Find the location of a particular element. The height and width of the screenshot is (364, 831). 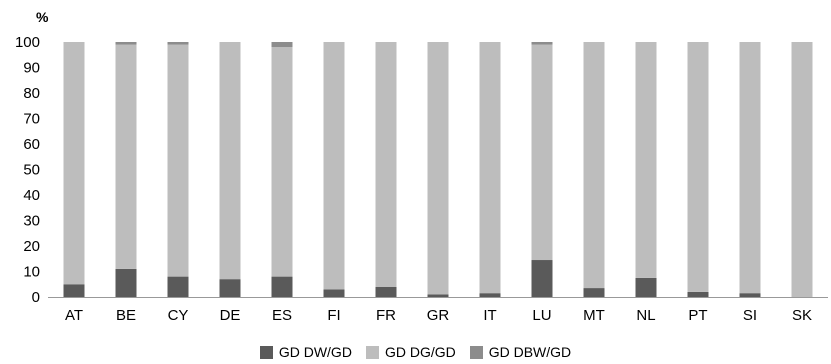

y-axis-ticks: 0 10 20 30 40 50 60 70 80 90 100 is located at coordinates (27, 170).